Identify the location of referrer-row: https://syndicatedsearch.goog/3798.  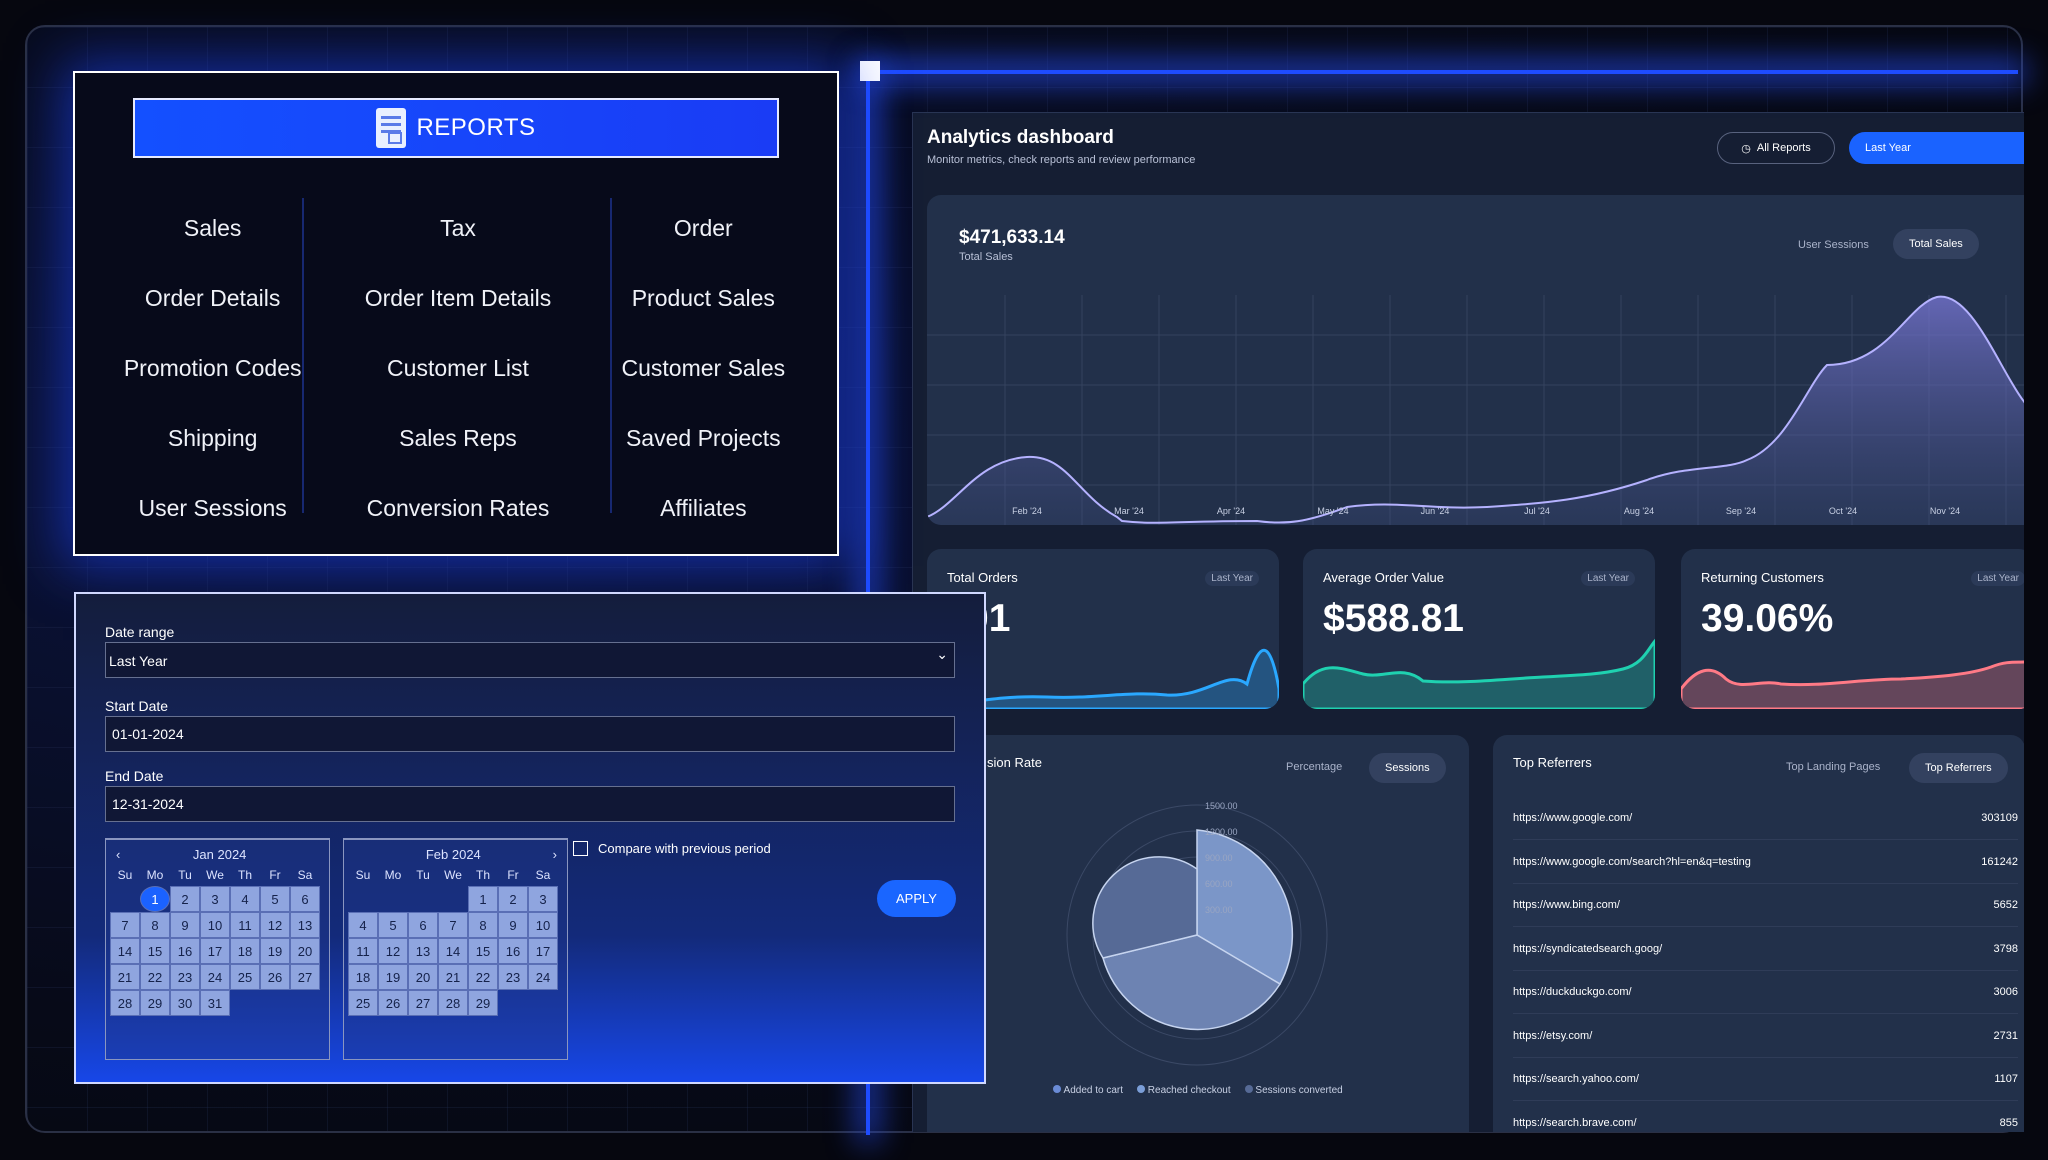
(1765, 949).